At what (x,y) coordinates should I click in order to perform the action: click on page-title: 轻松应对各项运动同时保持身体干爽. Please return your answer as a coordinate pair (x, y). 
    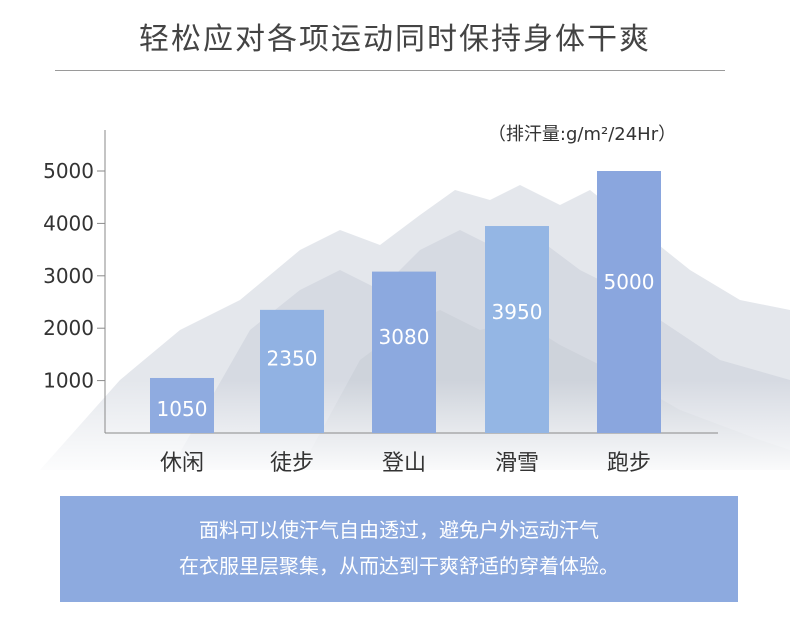
    Looking at the image, I should click on (395, 39).